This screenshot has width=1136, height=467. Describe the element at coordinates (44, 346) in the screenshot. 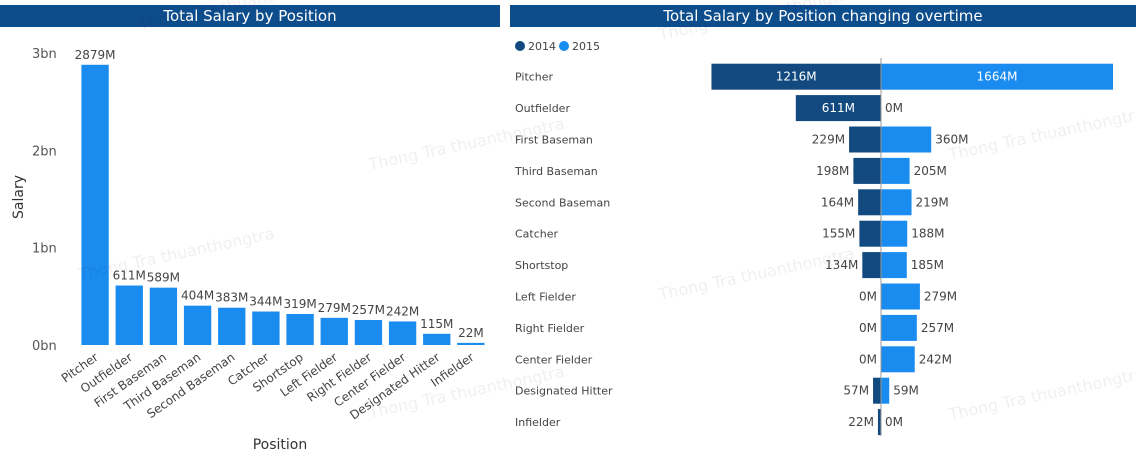

I see `y-tick-label: 0bn` at that location.